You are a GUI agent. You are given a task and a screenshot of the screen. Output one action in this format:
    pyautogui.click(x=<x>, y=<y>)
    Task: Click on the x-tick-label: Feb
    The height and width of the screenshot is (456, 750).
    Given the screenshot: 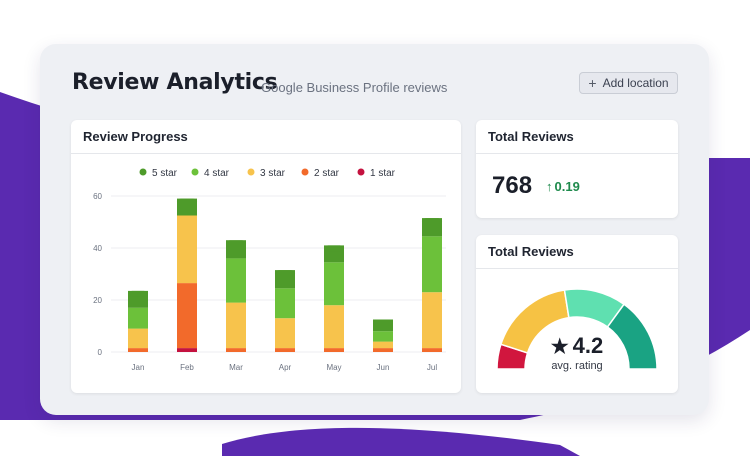 What is the action you would take?
    pyautogui.click(x=187, y=367)
    